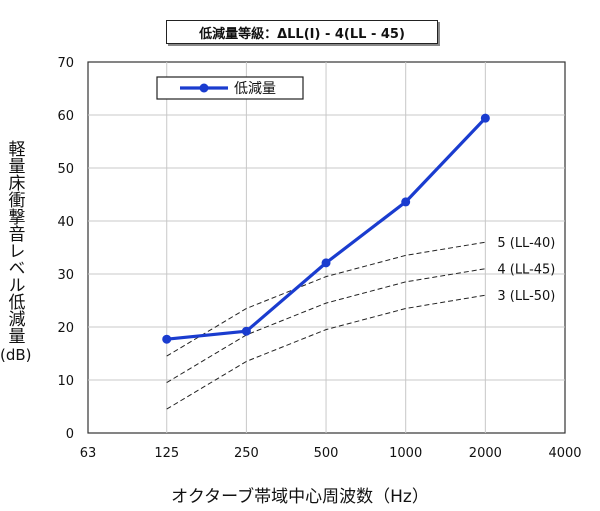  I want to click on x-tick-label: 63, so click(88, 453).